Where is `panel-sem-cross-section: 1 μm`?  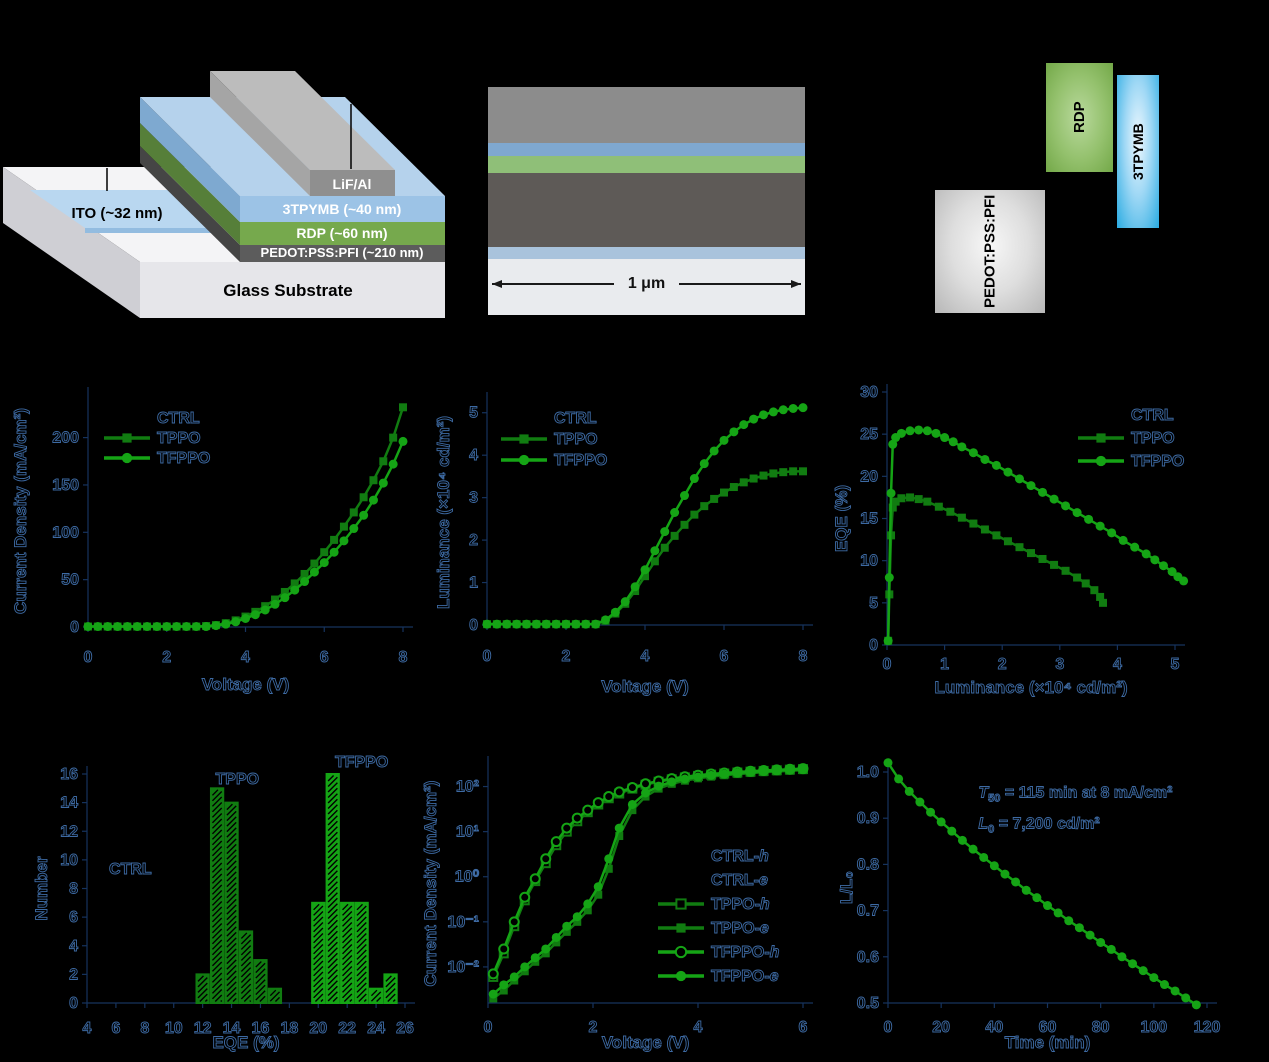
panel-sem-cross-section: 1 μm is located at coordinates (646, 201).